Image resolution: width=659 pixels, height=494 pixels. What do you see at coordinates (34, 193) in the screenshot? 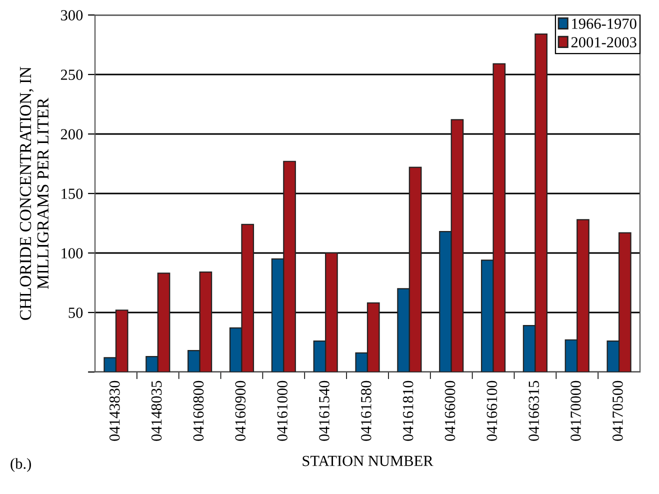
I see `y-axis-title: CHLORIDE CONCENTRATION, IN MILLIGRAMS PER LITER` at bounding box center [34, 193].